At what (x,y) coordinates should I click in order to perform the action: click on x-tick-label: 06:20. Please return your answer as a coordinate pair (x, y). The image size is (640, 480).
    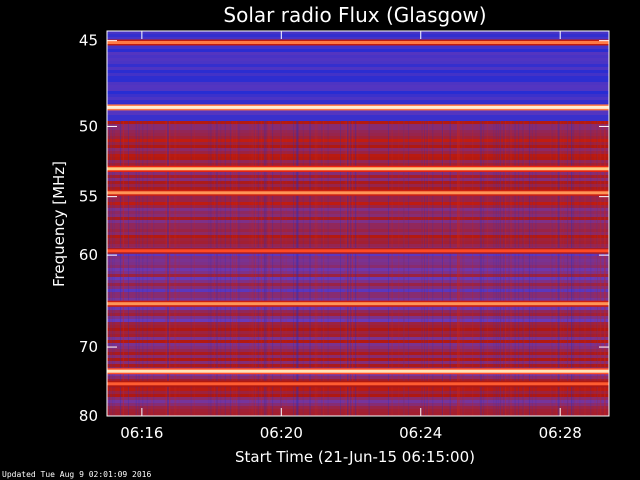
    Looking at the image, I should click on (281, 433).